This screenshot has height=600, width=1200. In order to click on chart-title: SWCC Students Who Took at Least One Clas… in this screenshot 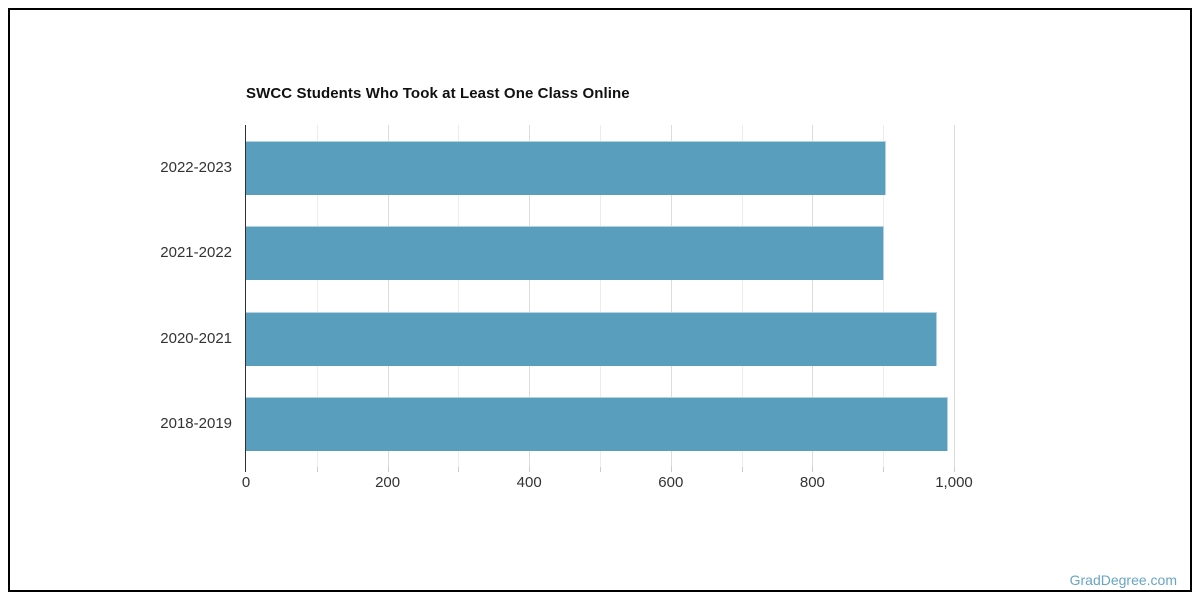, I will do `click(438, 93)`.